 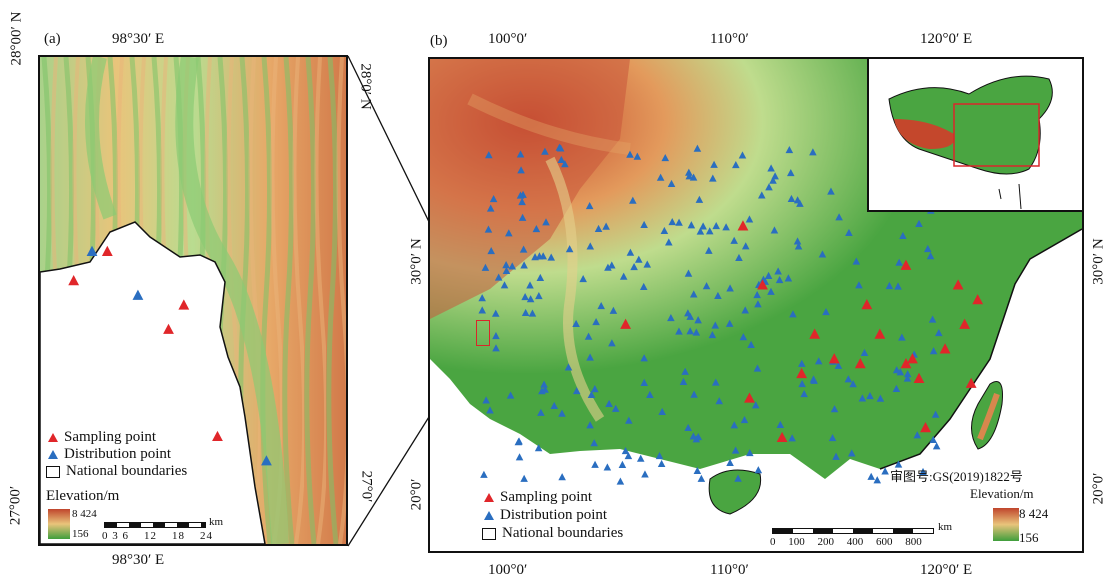 What do you see at coordinates (127, 471) in the screenshot?
I see `panel-a-legend-boundaries-label: National boundaries` at bounding box center [127, 471].